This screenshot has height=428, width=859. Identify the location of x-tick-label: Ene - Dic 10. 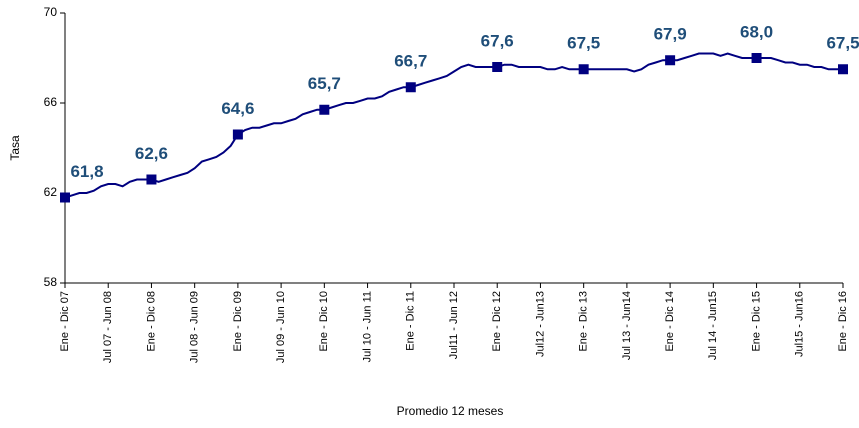
(324, 321).